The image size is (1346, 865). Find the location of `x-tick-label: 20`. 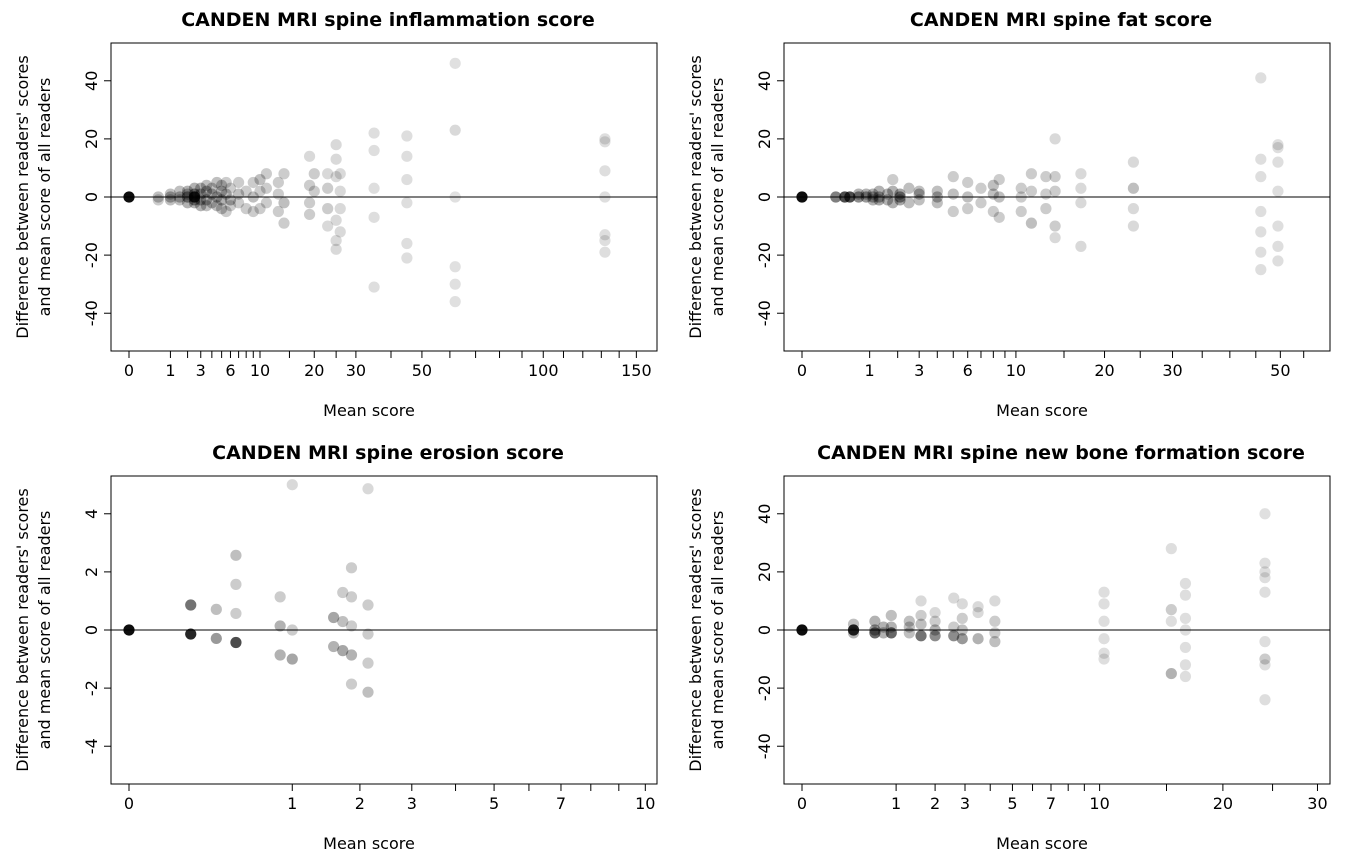

x-tick-label: 20 is located at coordinates (314, 370).